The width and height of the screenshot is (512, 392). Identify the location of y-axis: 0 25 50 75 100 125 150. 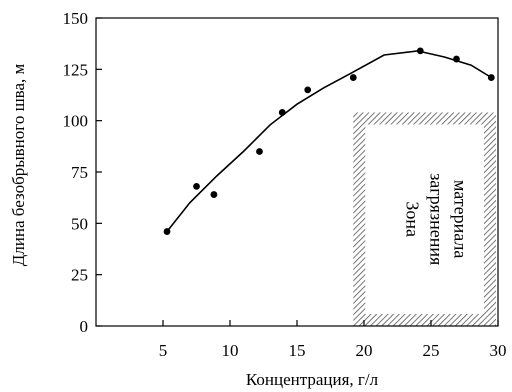
(82, 172).